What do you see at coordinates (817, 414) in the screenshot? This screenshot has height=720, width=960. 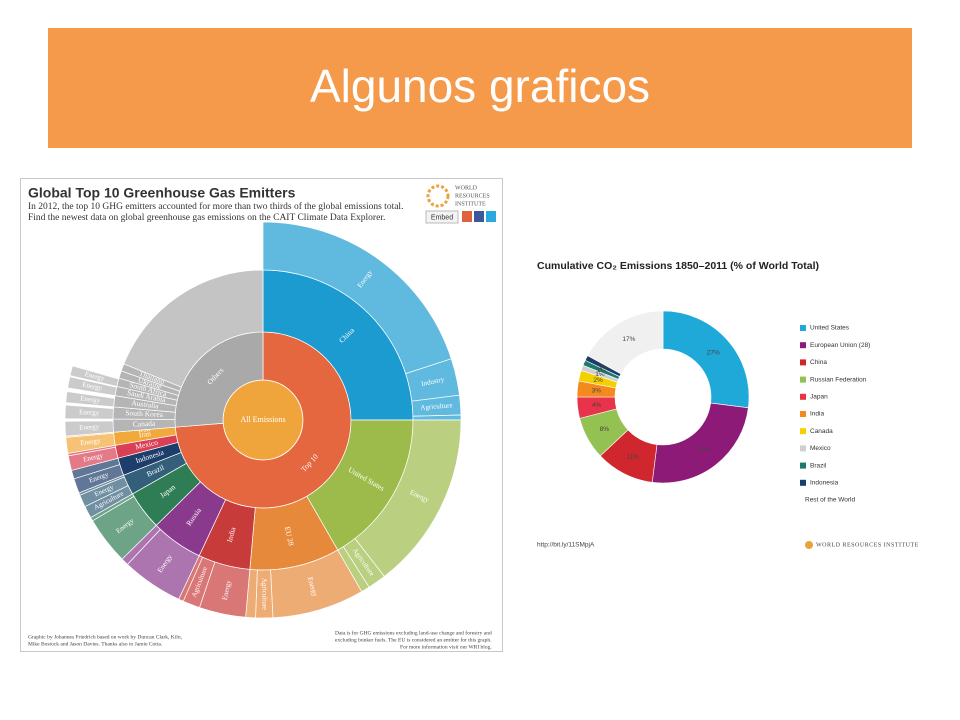 I see `legend-label: India` at bounding box center [817, 414].